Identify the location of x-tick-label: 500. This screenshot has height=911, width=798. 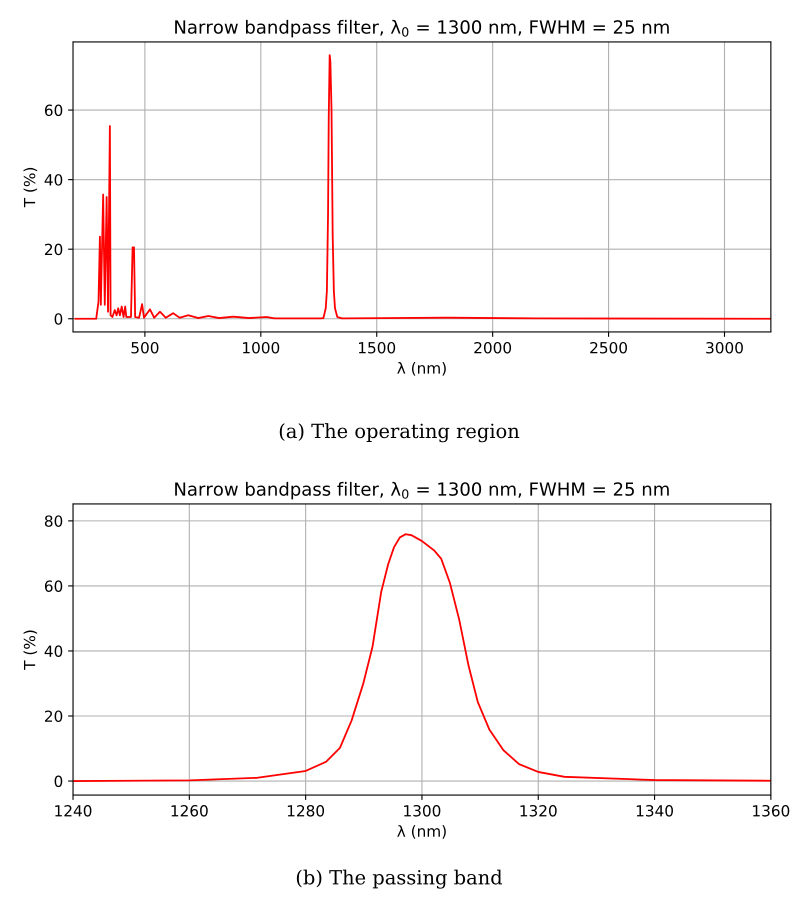
(144, 348).